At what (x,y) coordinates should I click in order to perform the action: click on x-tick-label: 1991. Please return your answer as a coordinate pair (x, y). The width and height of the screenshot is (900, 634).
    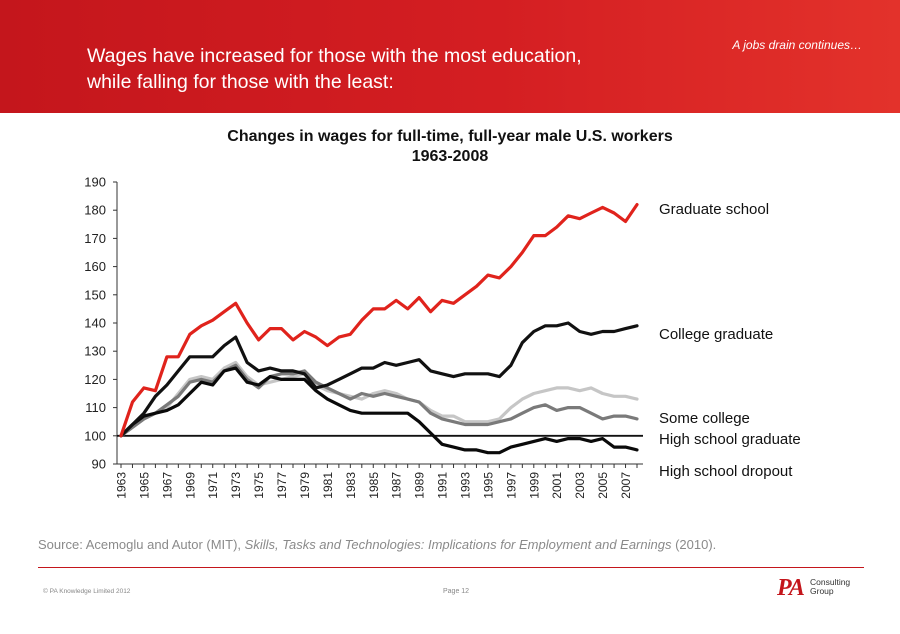
    Looking at the image, I should click on (443, 485).